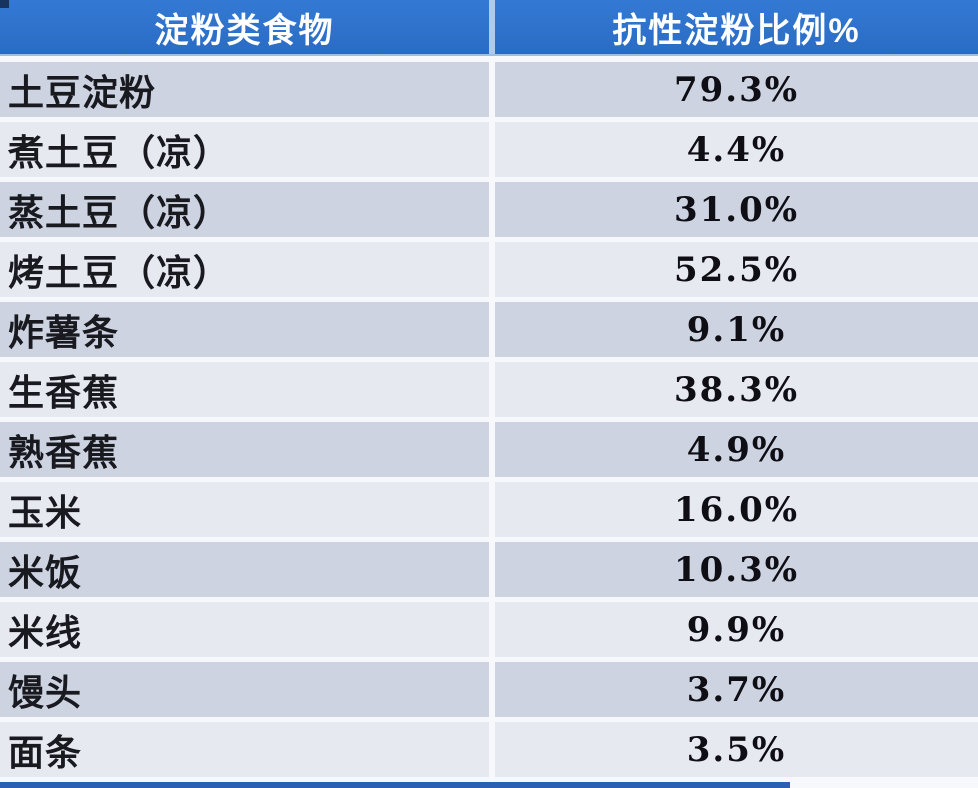 This screenshot has height=788, width=978. Describe the element at coordinates (395, 785) in the screenshot. I see `bottom-blue-strip` at that location.